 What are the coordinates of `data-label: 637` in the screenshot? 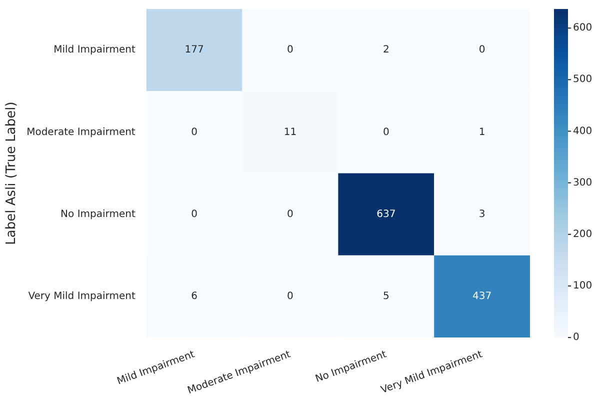 It's located at (386, 214).